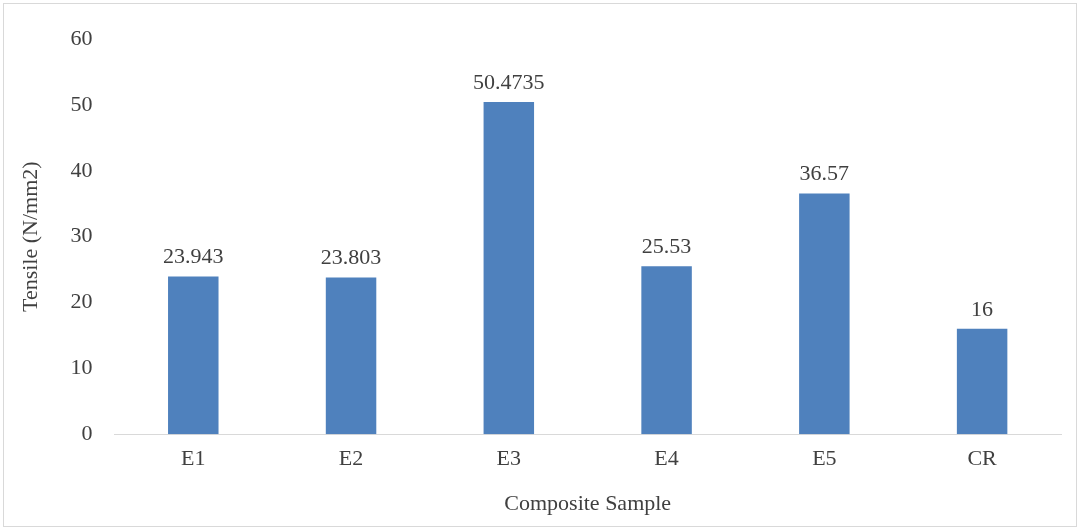 The image size is (1079, 529). What do you see at coordinates (81, 169) in the screenshot?
I see `y-tick-label: 40` at bounding box center [81, 169].